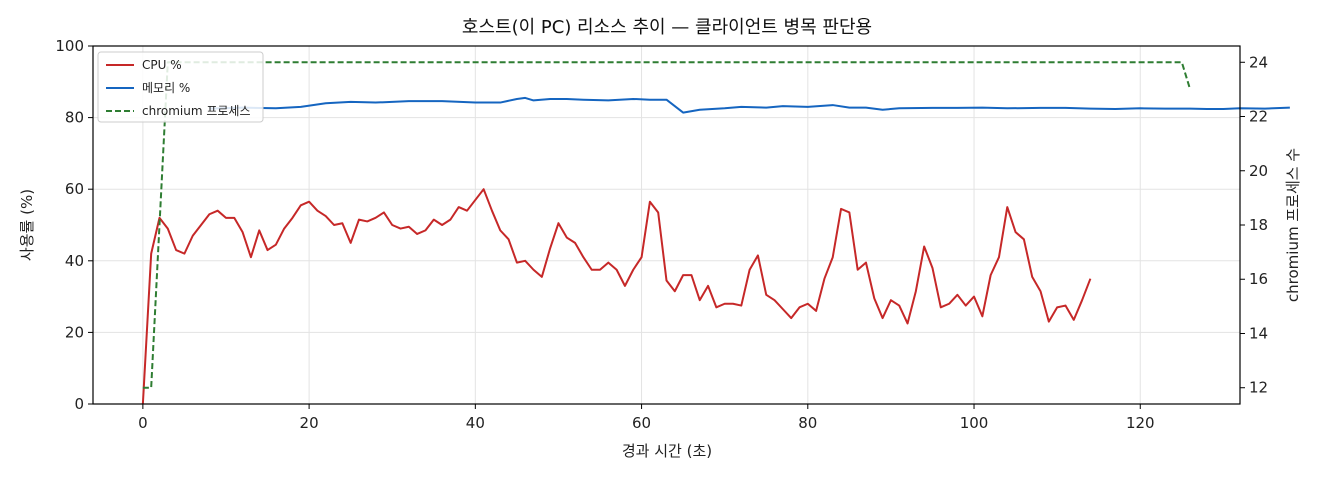 Image resolution: width=1320 pixels, height=480 pixels. Describe the element at coordinates (1258, 279) in the screenshot. I see `y2-tick-label: 16` at that location.